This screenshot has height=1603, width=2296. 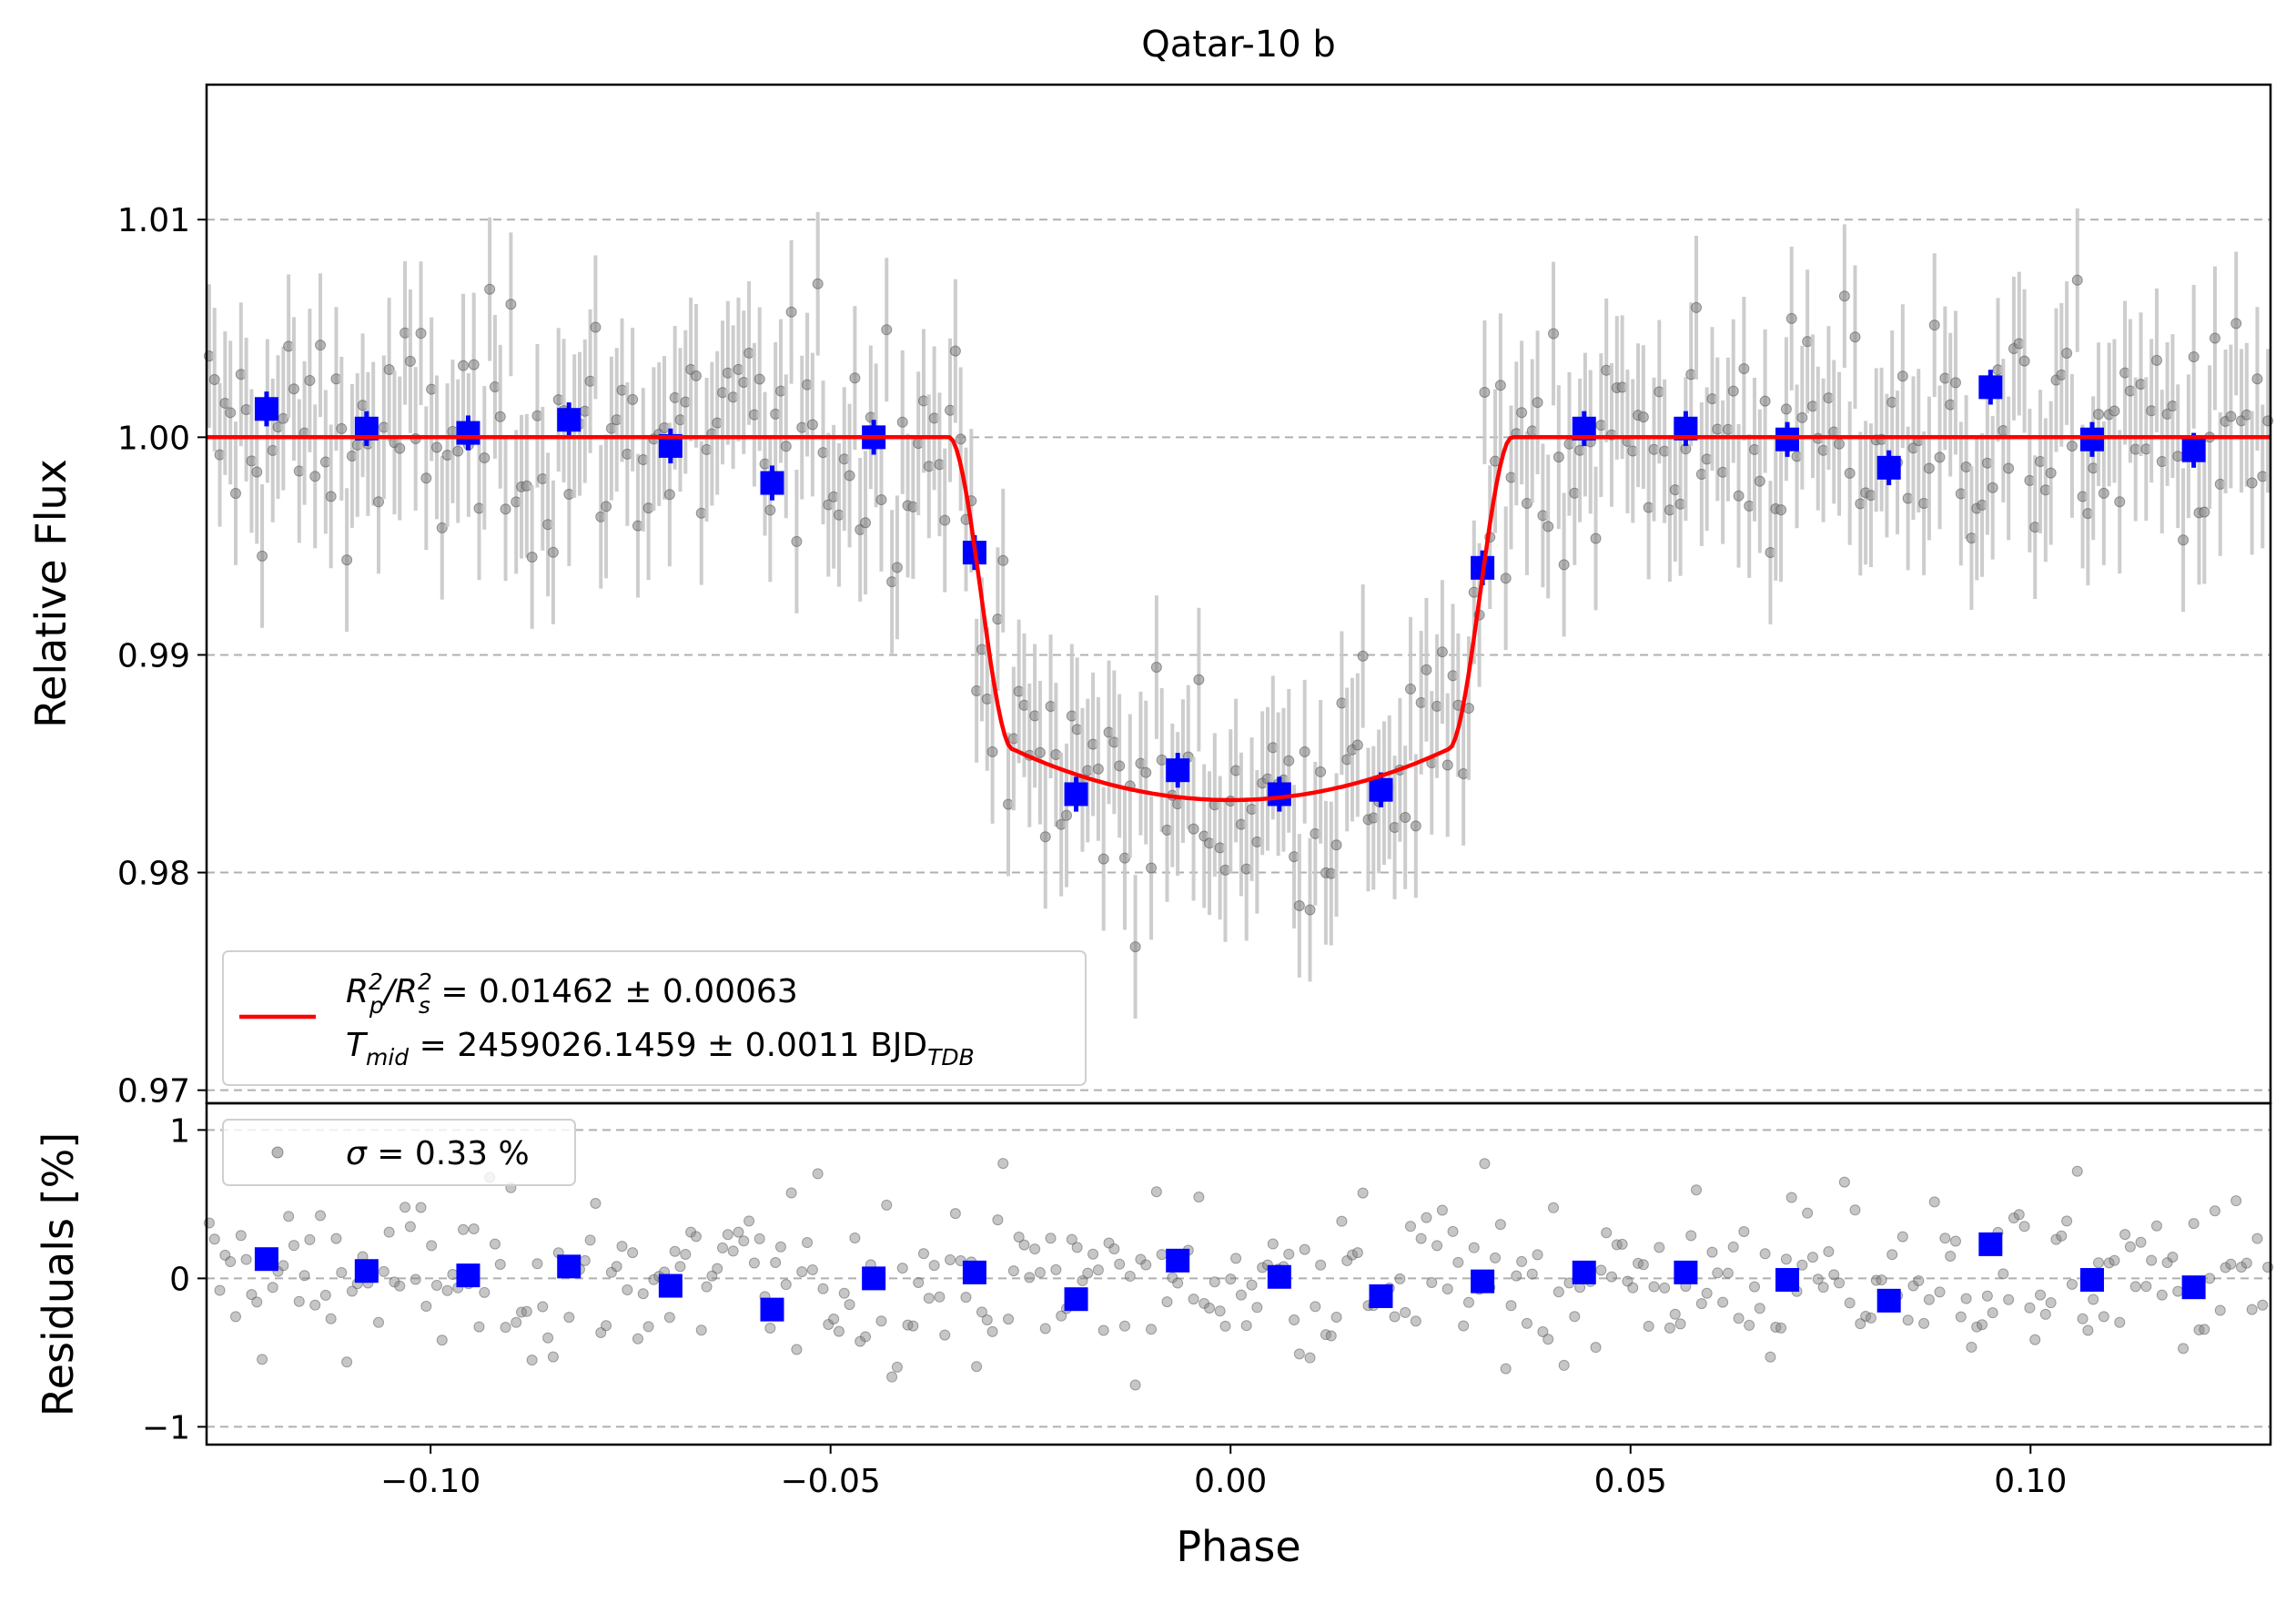 I want to click on flux-y-tick-label: 1.01, so click(x=153, y=220).